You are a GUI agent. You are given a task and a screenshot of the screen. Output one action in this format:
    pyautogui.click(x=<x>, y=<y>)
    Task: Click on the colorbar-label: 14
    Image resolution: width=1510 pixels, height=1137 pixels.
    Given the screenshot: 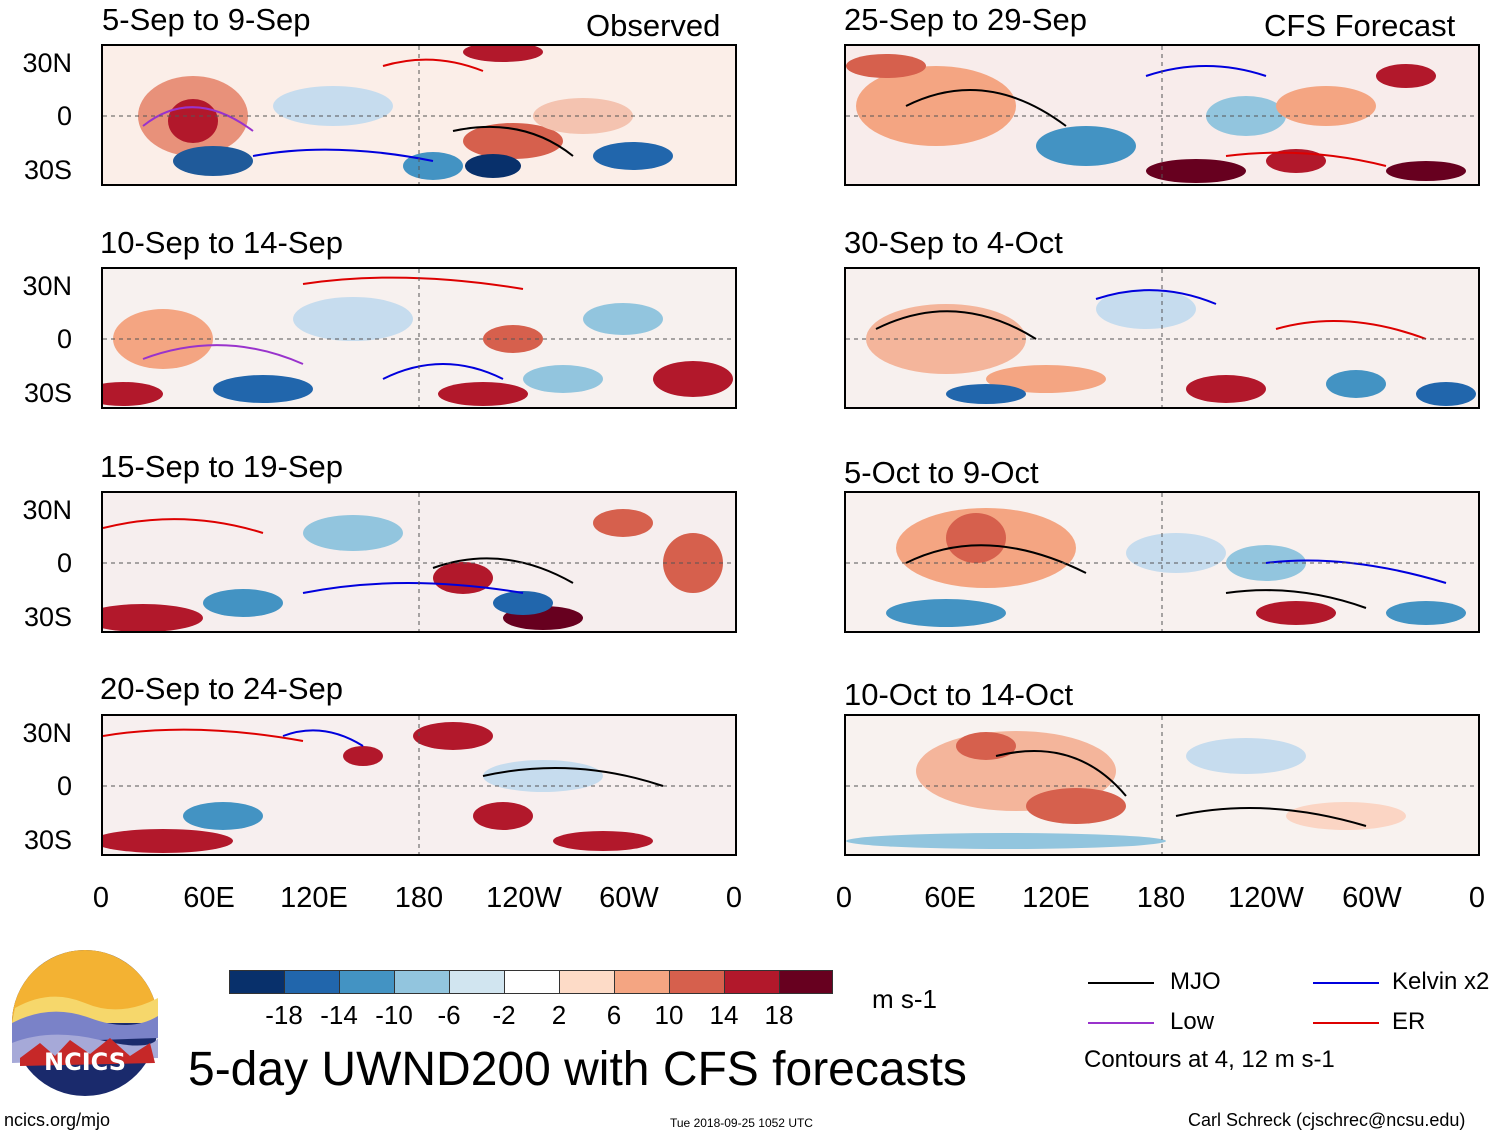 What is the action you would take?
    pyautogui.click(x=724, y=1015)
    